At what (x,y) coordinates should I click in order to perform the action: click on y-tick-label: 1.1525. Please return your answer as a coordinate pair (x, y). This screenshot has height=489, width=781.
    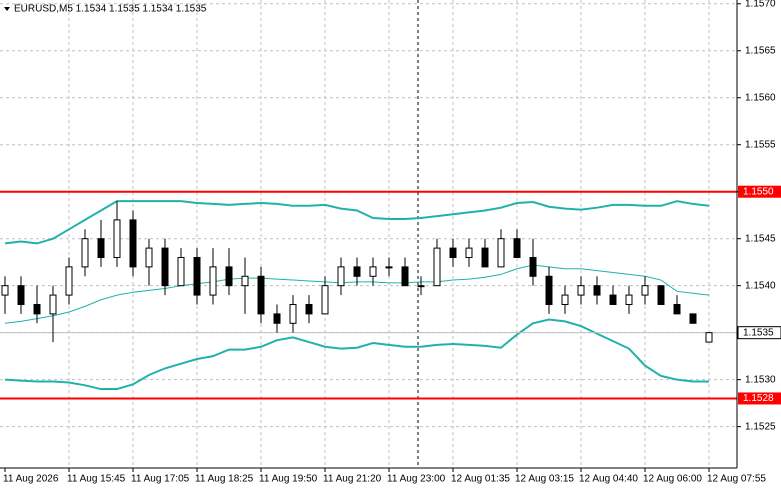
    Looking at the image, I should click on (760, 426).